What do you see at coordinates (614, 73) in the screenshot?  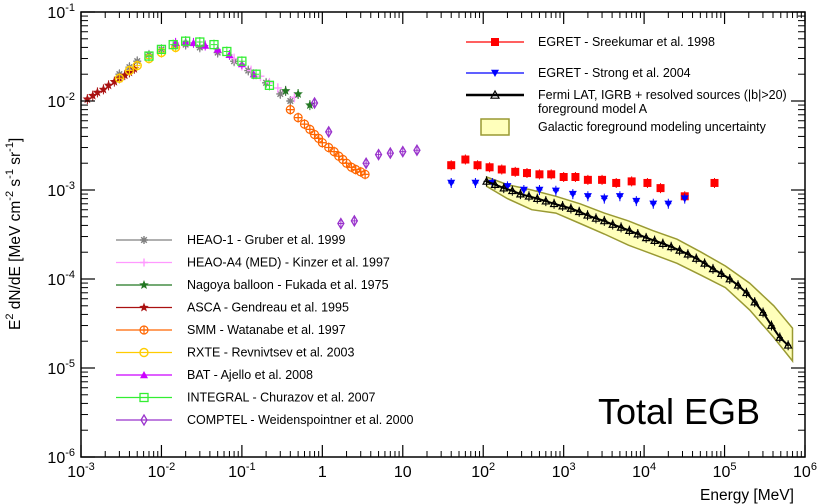 I see `legend-tr-label-1: EGRET - Strong et al. 2004` at bounding box center [614, 73].